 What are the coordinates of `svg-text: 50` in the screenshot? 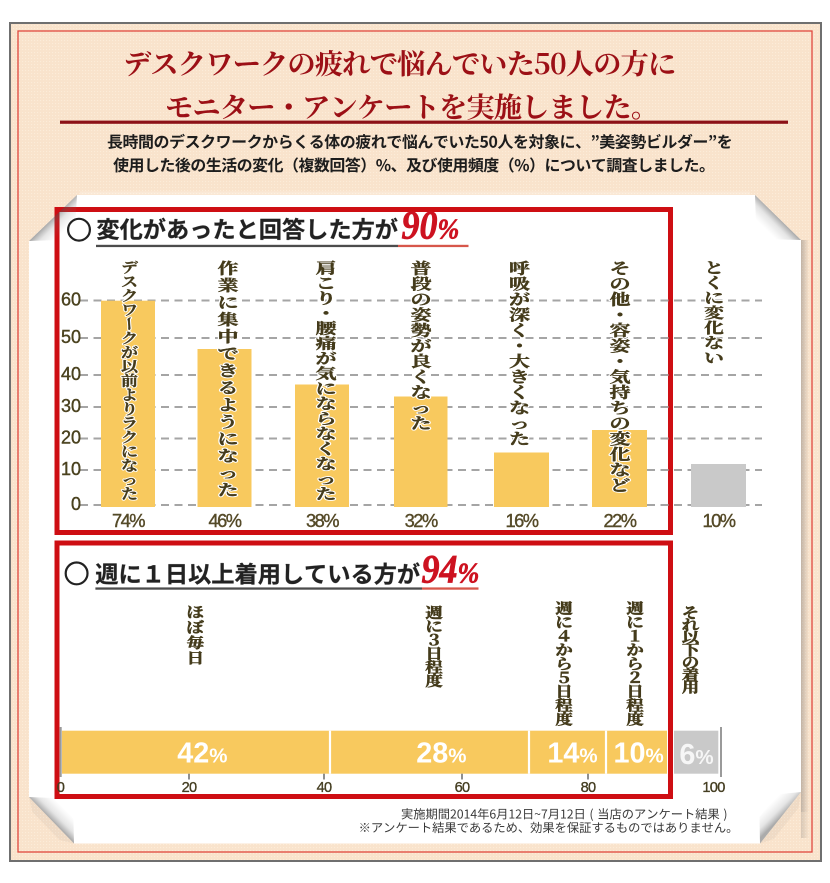 It's located at (71, 337).